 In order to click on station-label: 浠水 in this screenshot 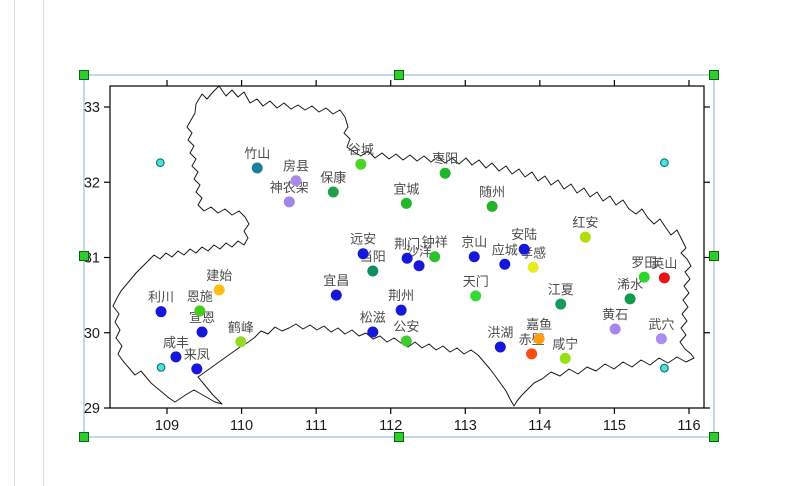, I will do `click(630, 285)`.